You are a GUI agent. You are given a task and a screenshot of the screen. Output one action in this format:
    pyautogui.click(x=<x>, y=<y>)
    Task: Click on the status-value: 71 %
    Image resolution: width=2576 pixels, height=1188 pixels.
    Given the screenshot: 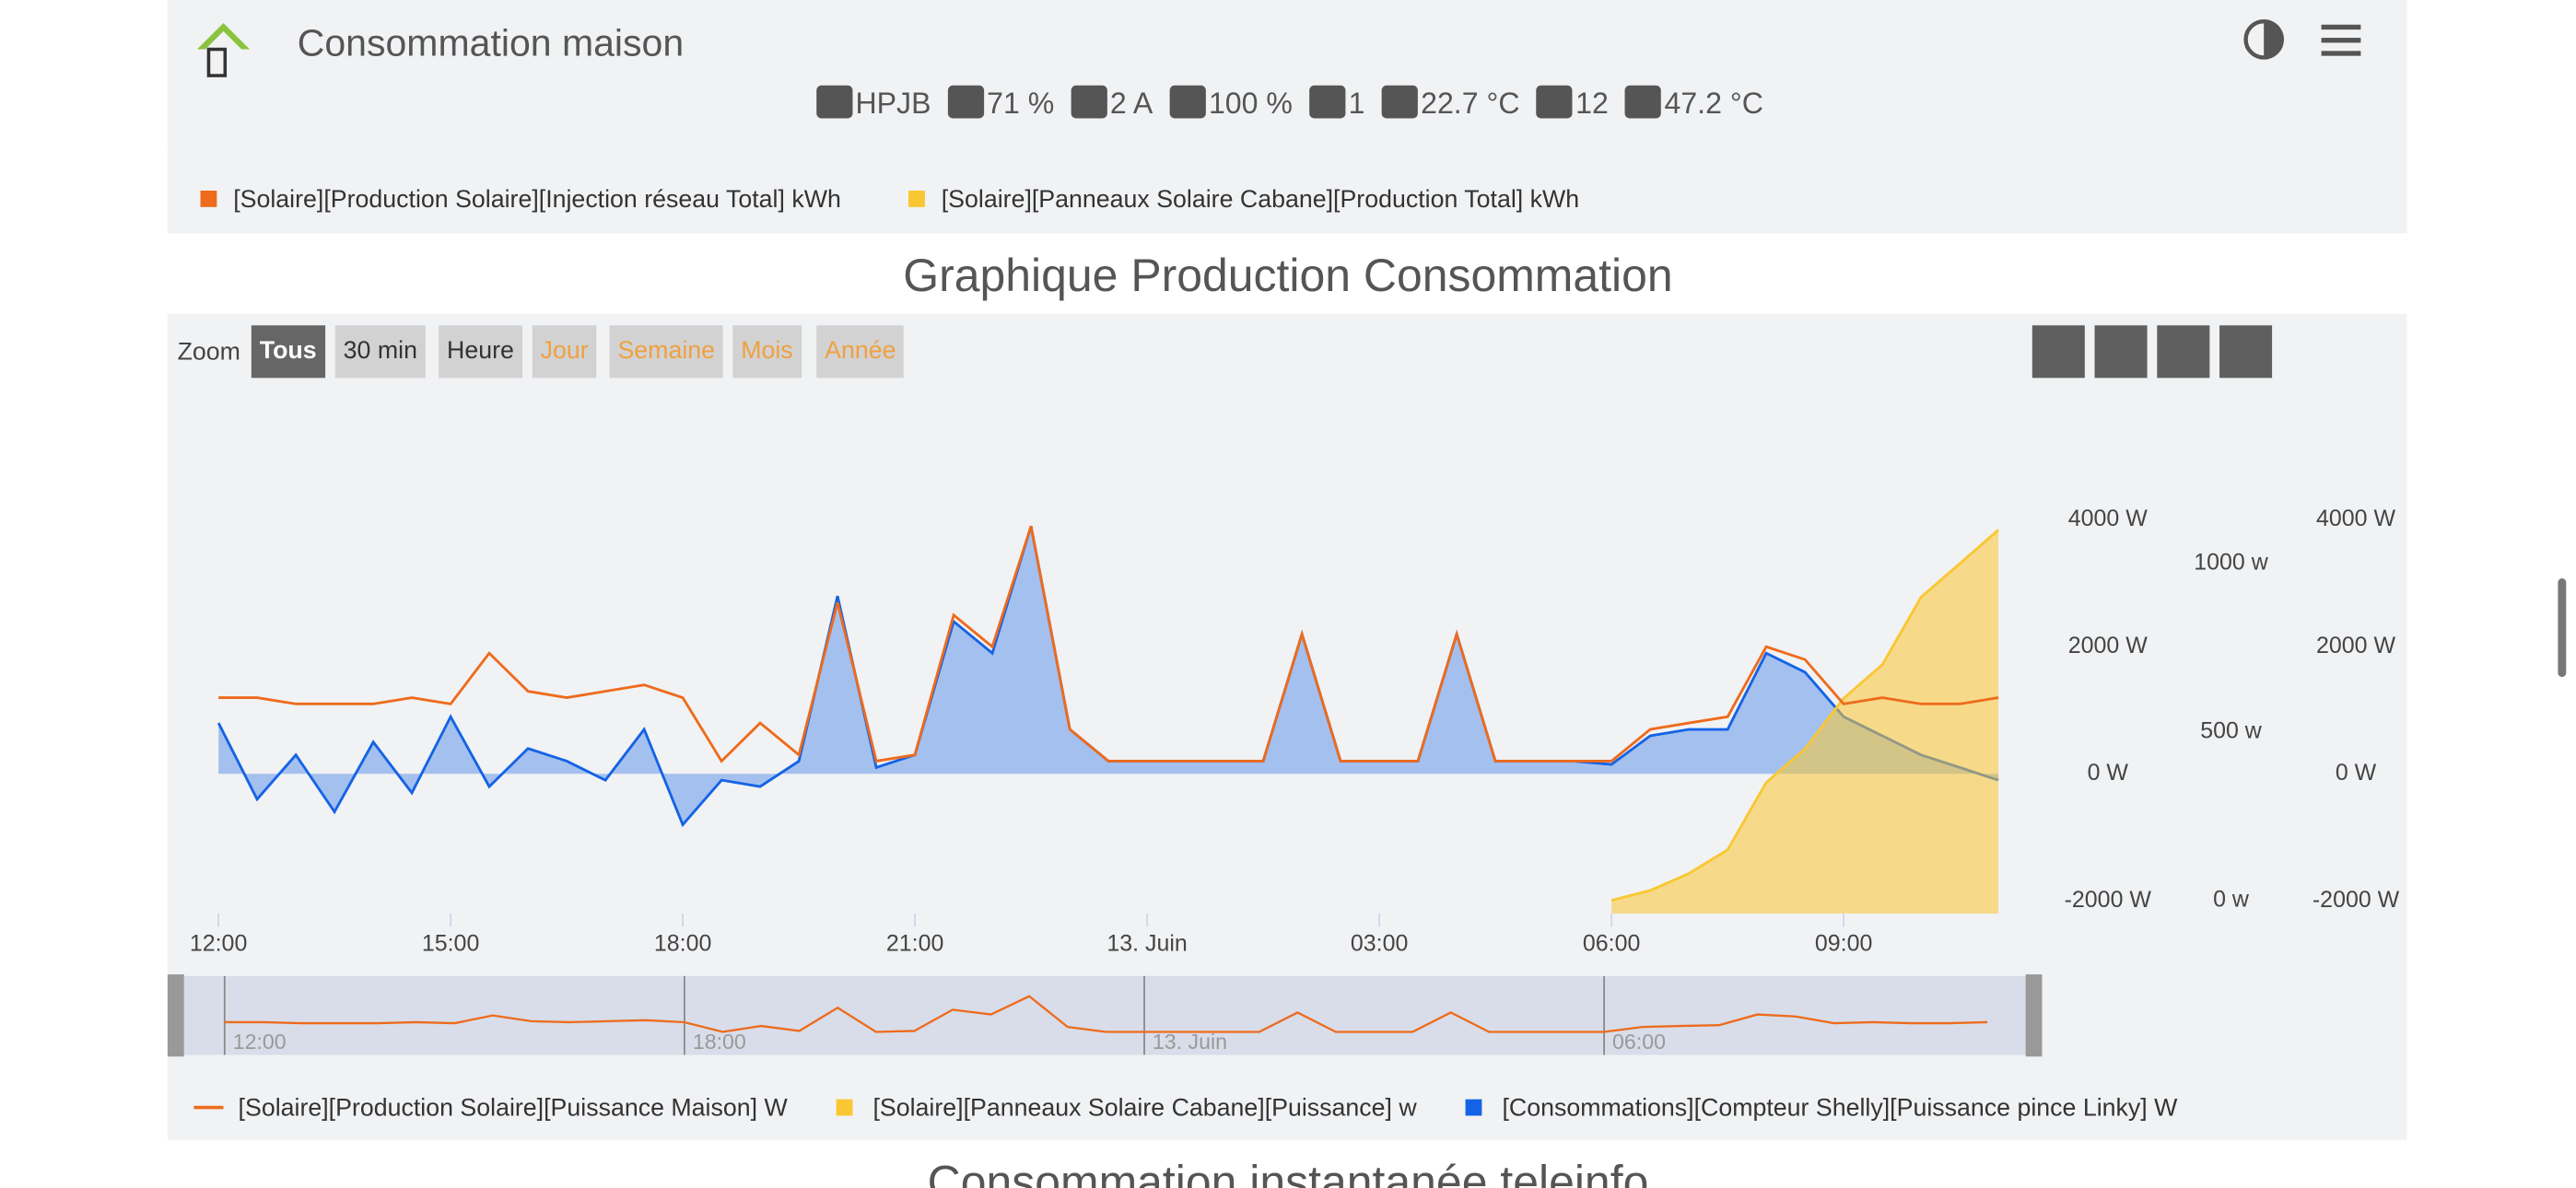 What is the action you would take?
    pyautogui.click(x=1021, y=104)
    